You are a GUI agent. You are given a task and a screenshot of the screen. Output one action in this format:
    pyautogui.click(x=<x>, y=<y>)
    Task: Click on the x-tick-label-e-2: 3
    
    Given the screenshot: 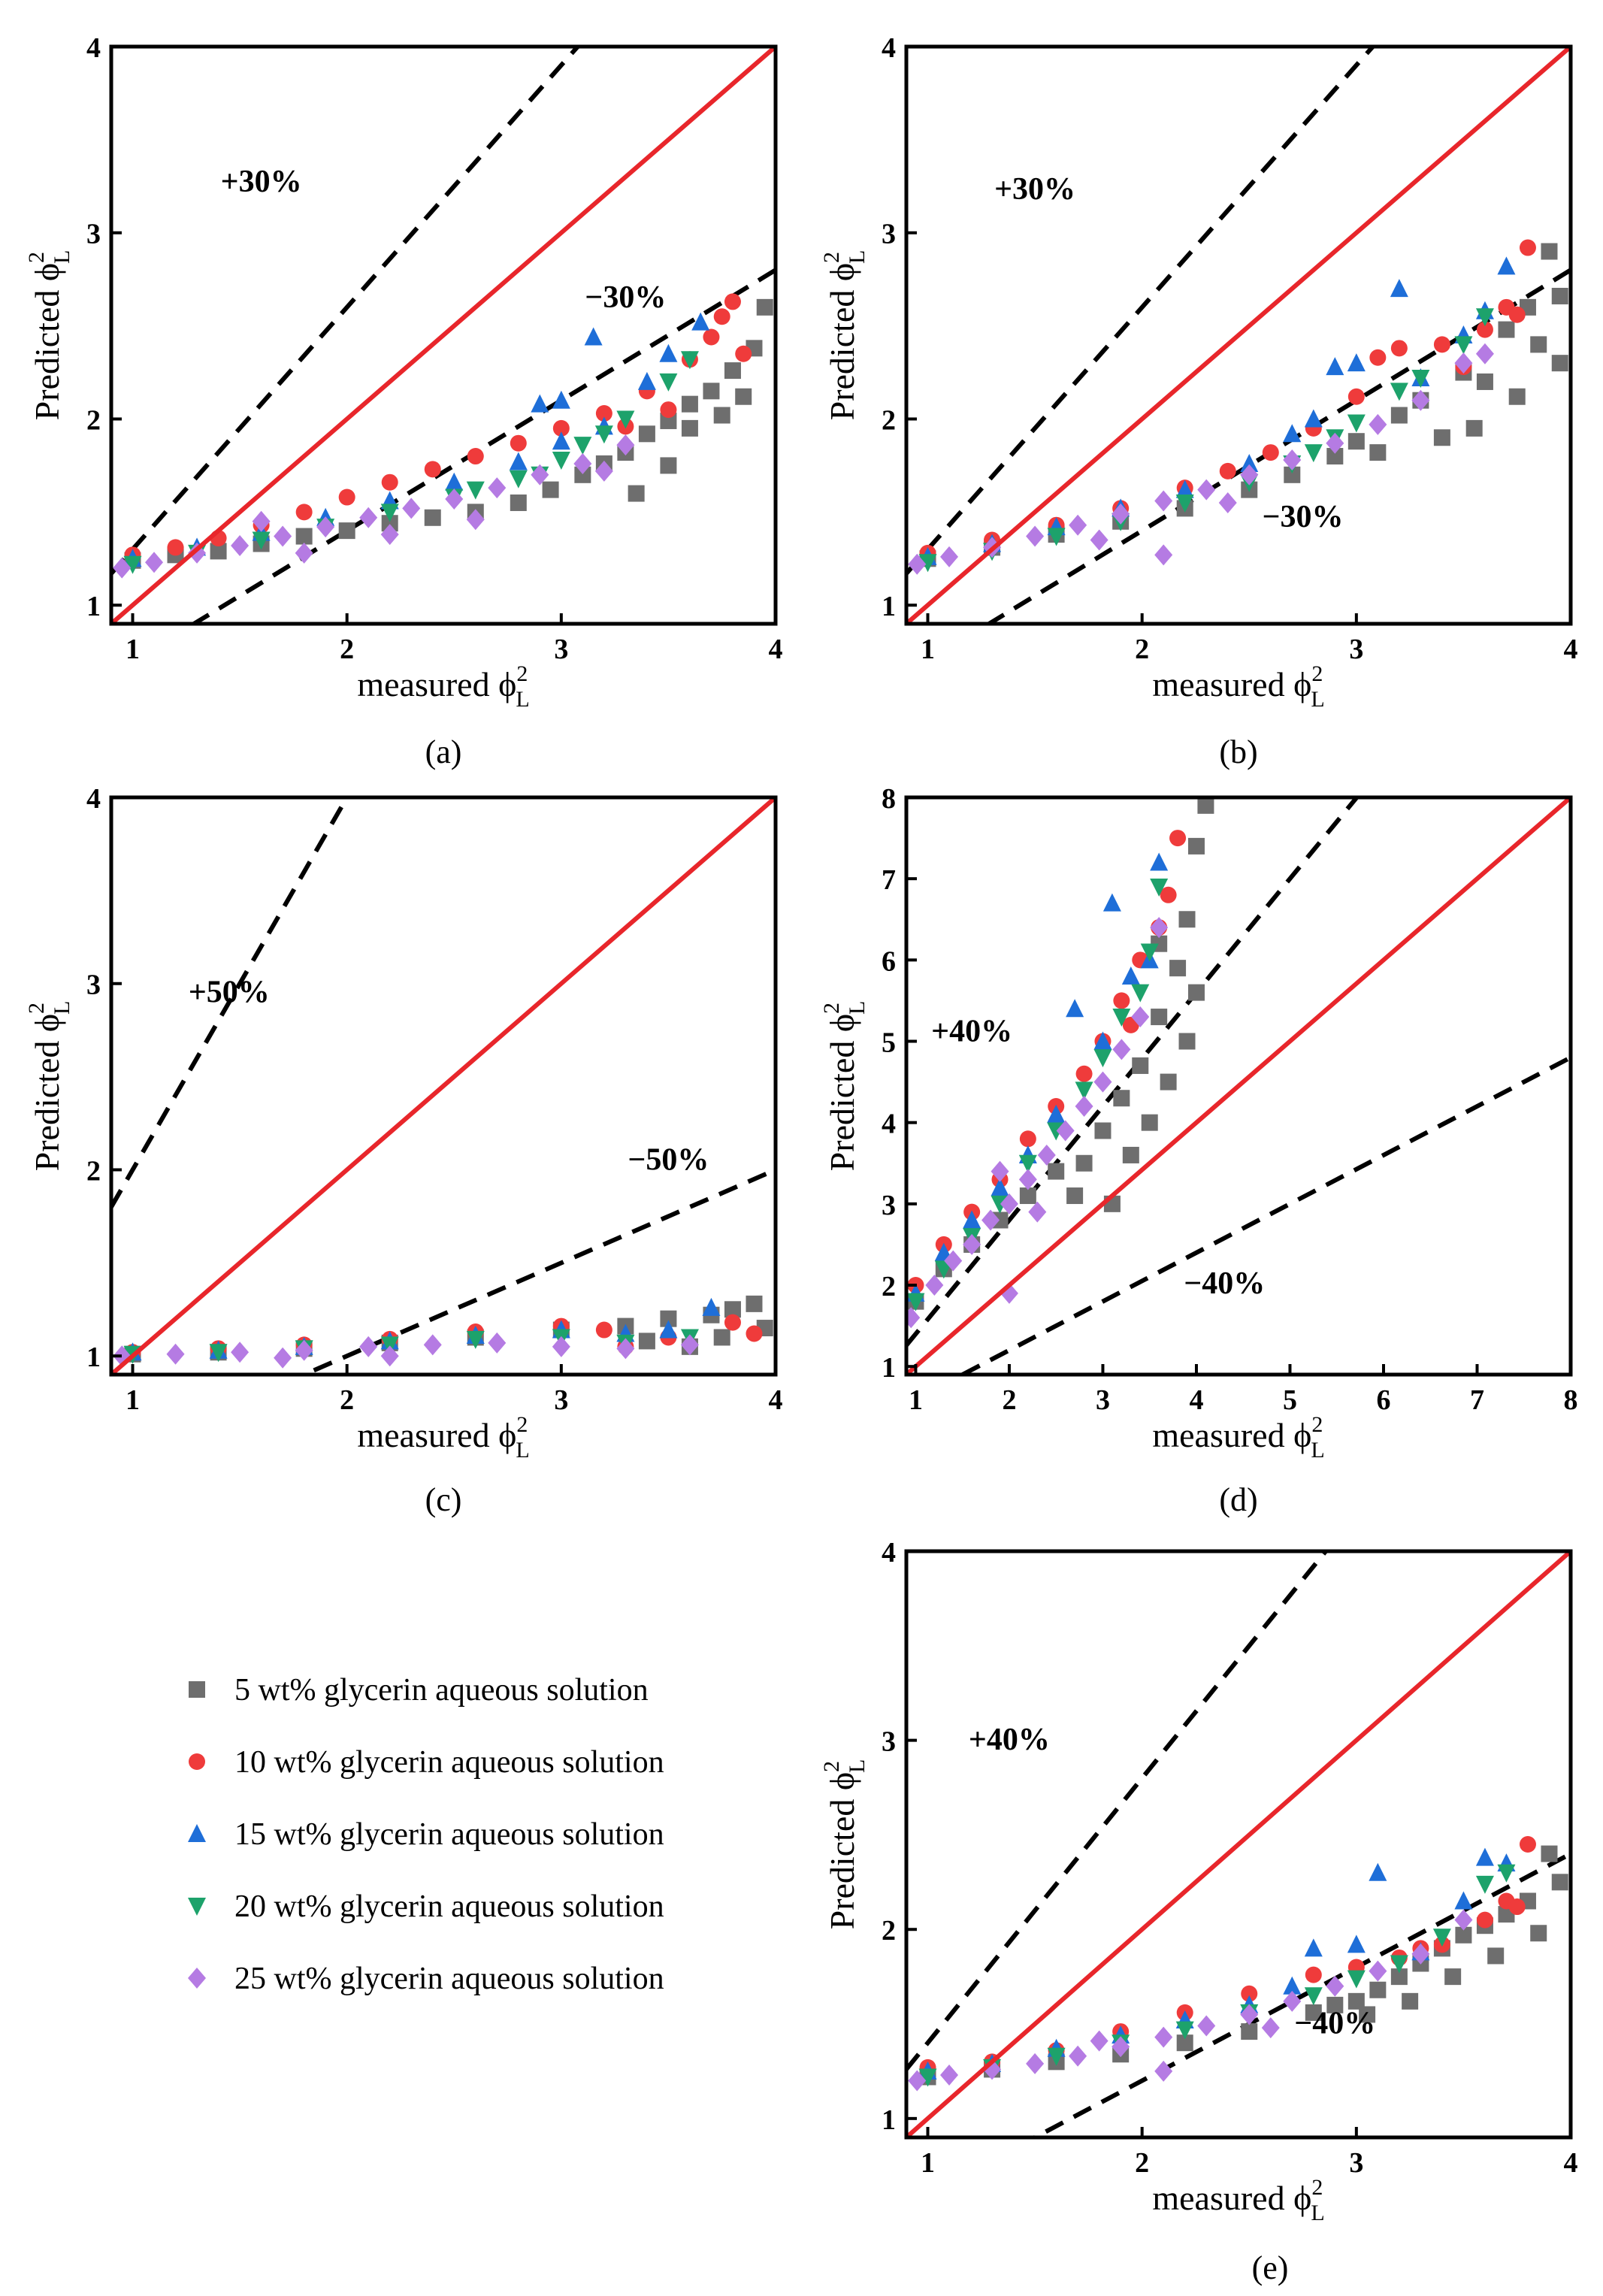 What is the action you would take?
    pyautogui.click(x=1356, y=2163)
    